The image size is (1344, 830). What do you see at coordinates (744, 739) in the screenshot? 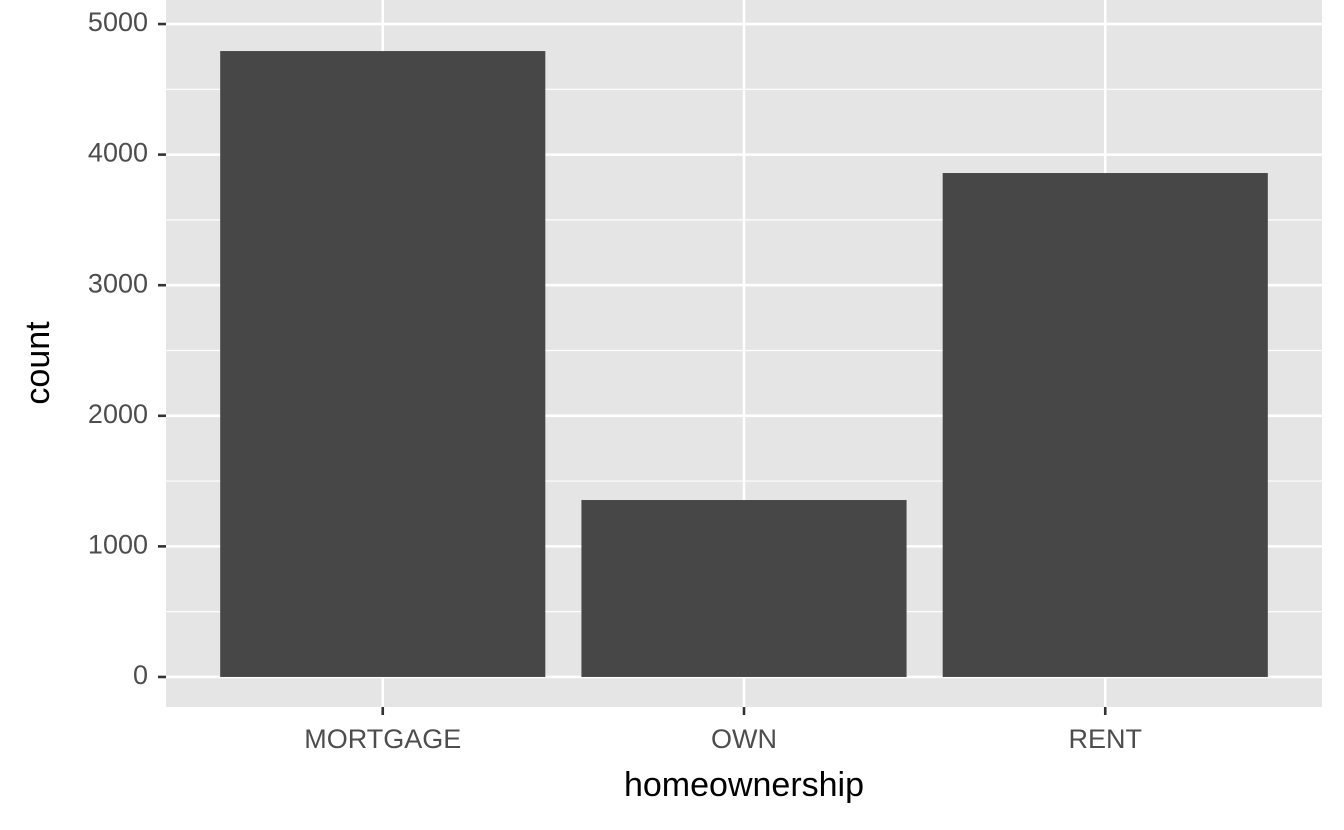
I see `x-tick-label: OWN` at bounding box center [744, 739].